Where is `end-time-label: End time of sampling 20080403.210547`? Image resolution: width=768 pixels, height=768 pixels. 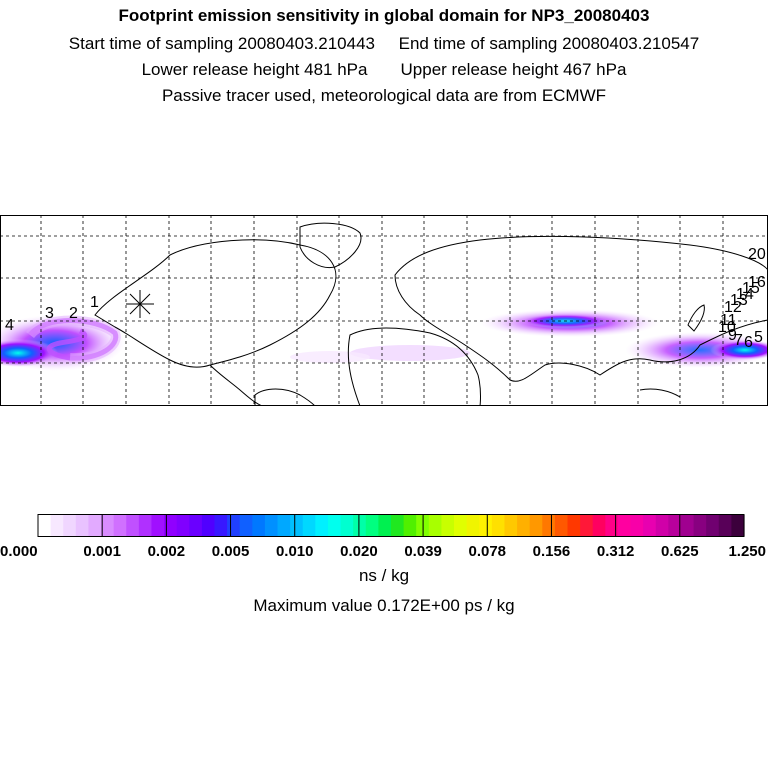
end-time-label: End time of sampling 20080403.210547 is located at coordinates (549, 43).